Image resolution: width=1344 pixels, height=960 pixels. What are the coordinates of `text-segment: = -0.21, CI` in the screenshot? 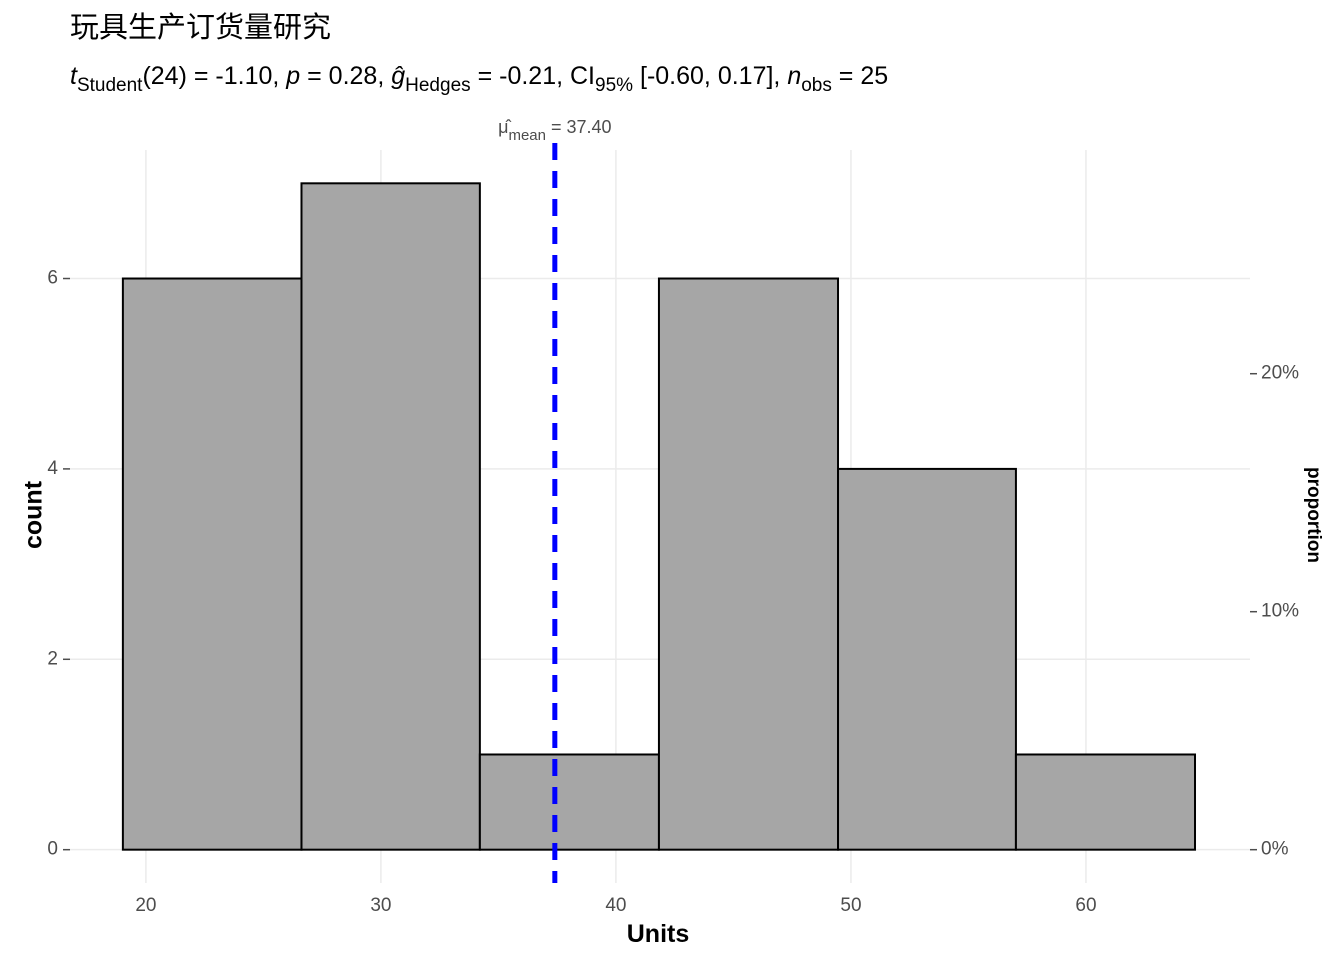 It's located at (533, 76).